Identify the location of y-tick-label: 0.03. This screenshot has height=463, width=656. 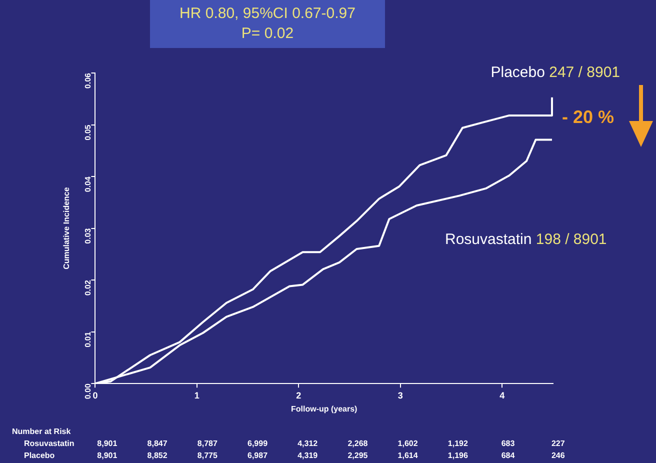
(87, 236).